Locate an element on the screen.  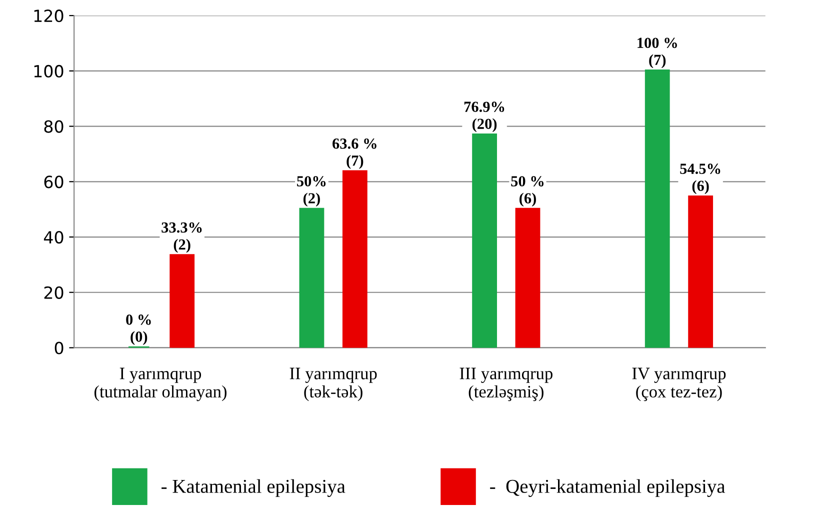
x-tick-label: III yarımqrup (tezləşmiş) is located at coordinates (506, 385).